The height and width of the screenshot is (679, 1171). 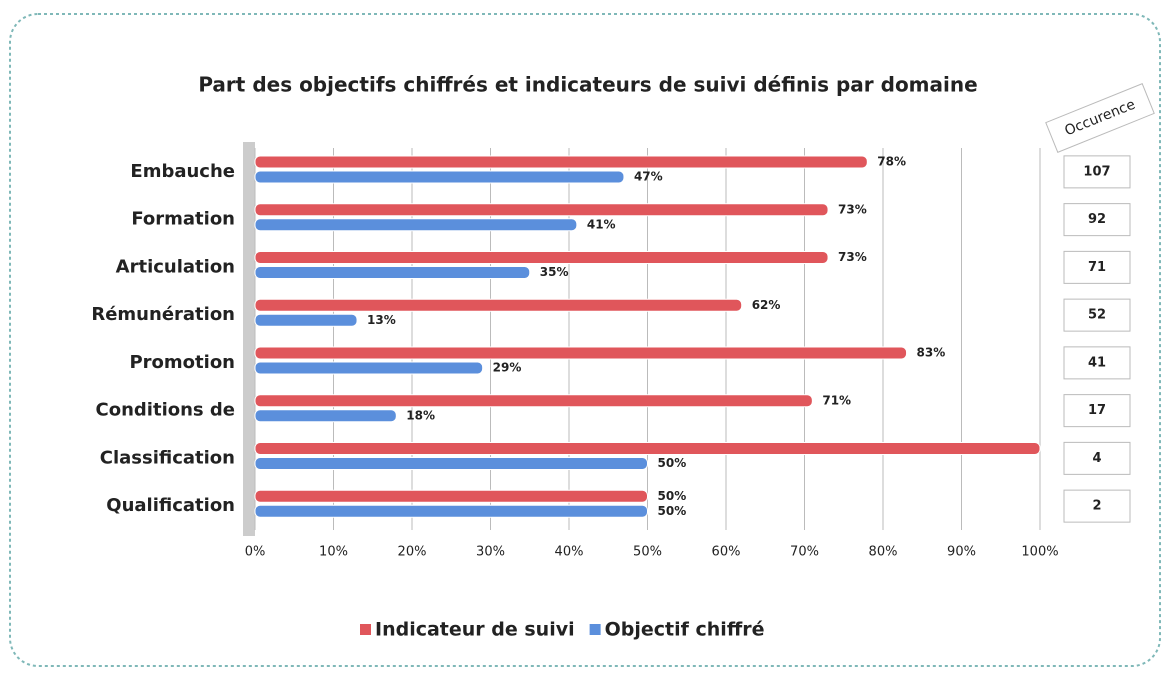 I want to click on occurrence-value: 92, so click(x=1097, y=219).